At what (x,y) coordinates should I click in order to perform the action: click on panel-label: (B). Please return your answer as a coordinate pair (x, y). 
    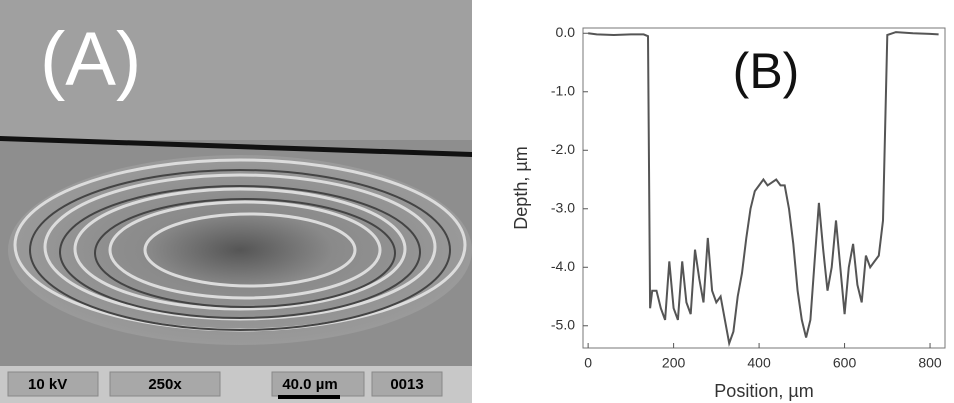
    Looking at the image, I should click on (766, 71).